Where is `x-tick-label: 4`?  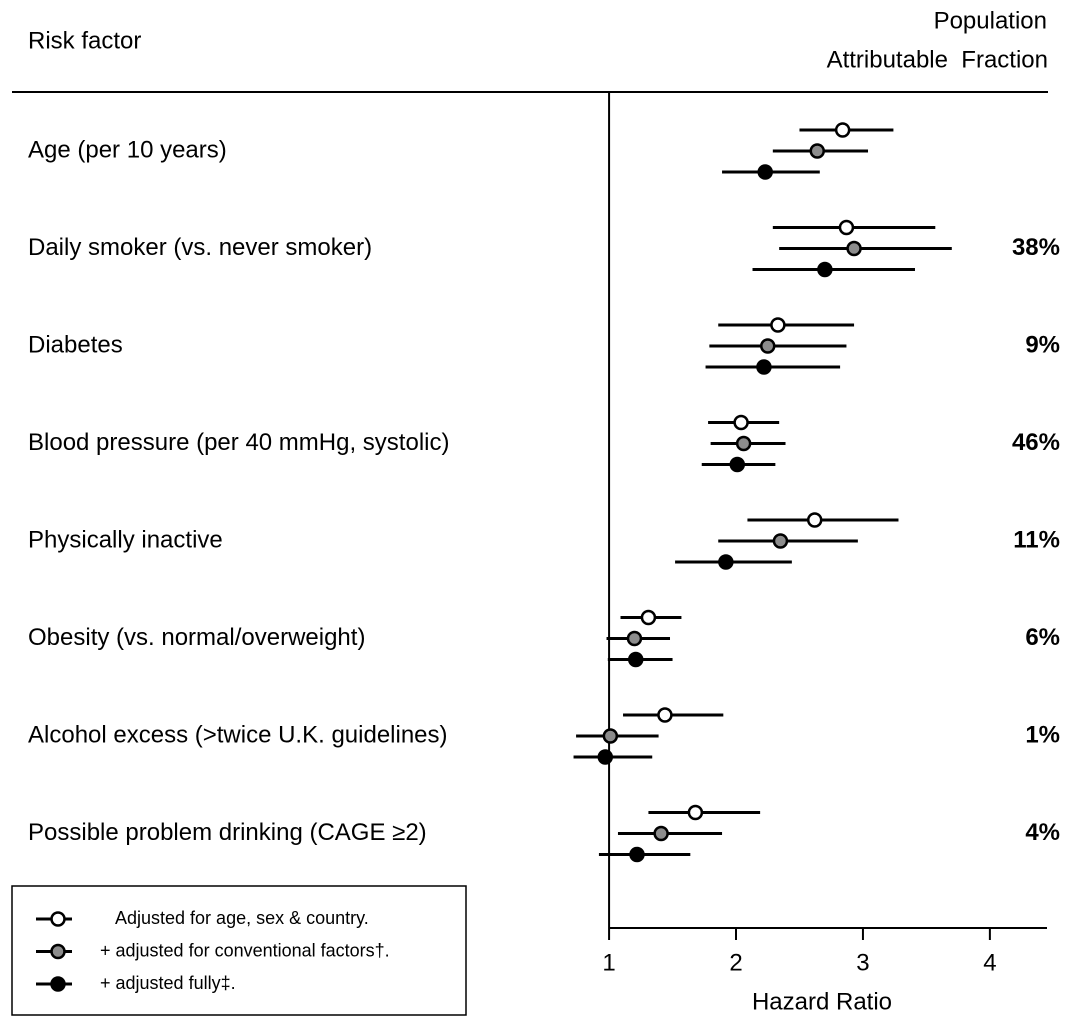
x-tick-label: 4 is located at coordinates (989, 962).